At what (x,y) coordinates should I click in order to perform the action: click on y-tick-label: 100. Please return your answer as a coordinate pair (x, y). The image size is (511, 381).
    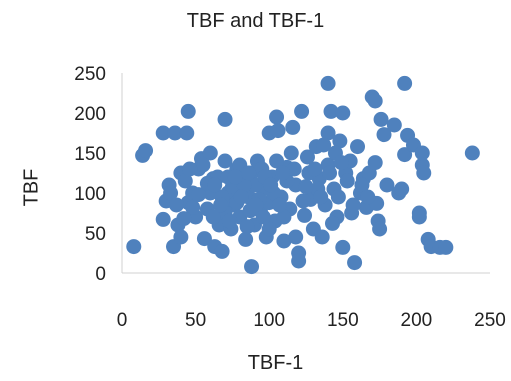
    Looking at the image, I should click on (90, 194).